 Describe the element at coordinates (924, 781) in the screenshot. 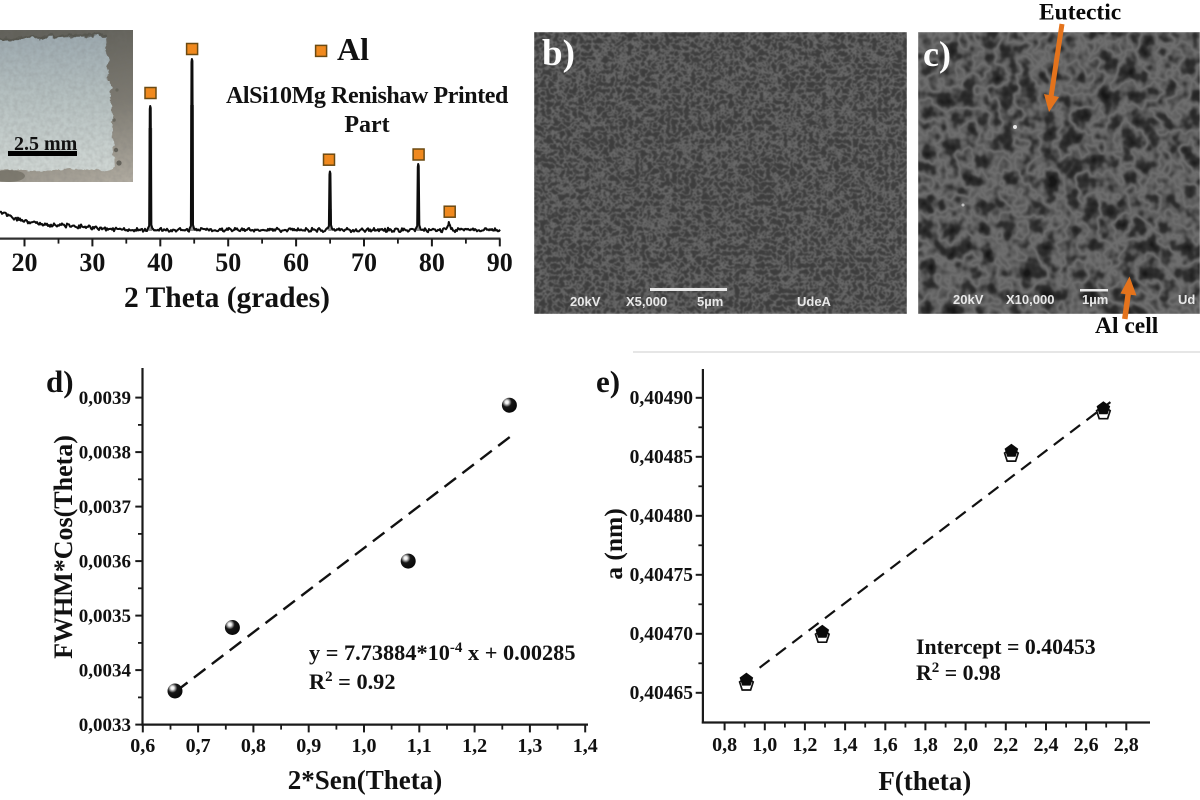

I see `svg-text: F(theta)` at that location.